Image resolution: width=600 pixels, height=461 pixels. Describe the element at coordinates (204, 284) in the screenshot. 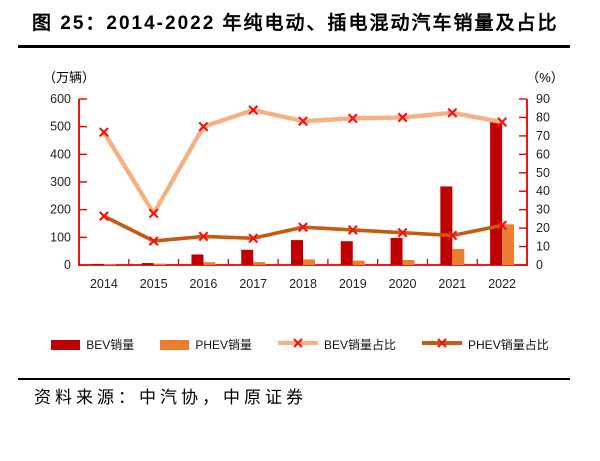

I see `x-axis-category-label: 2016` at that location.